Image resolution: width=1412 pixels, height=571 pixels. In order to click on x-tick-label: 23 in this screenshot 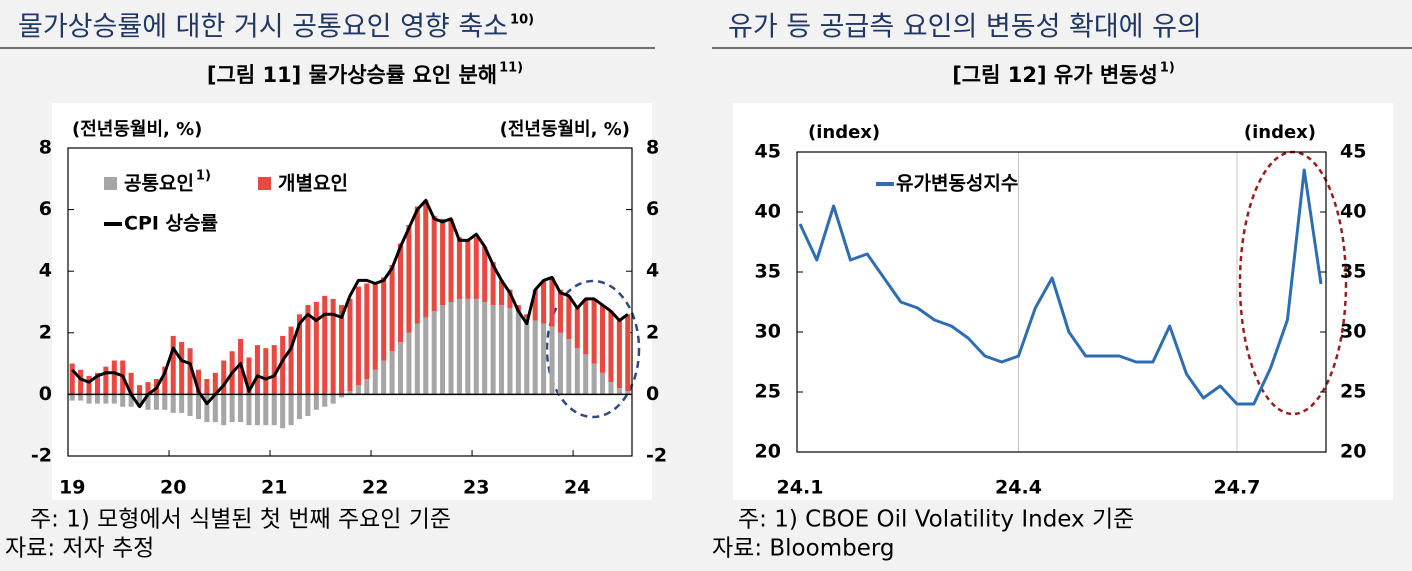, I will do `click(476, 488)`.